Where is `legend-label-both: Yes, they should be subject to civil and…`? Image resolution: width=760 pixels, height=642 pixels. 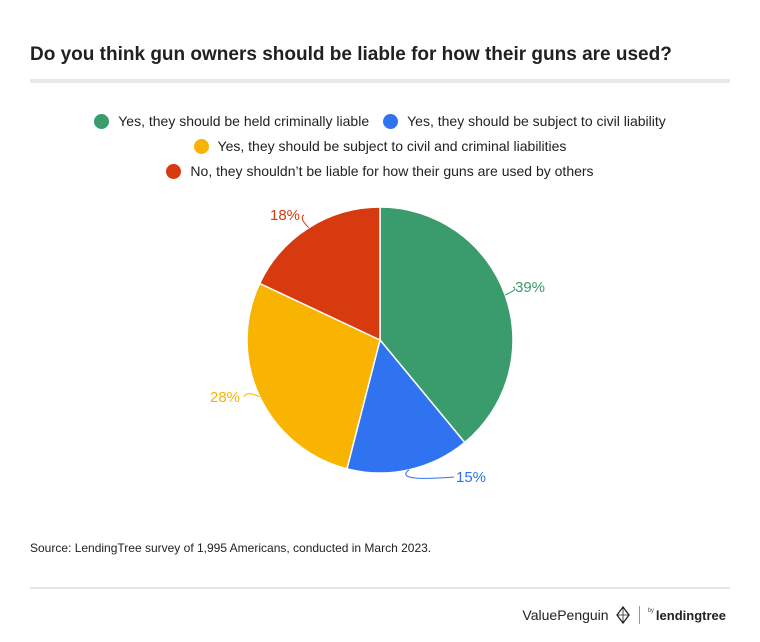
legend-label-both: Yes, they should be subject to civil and… is located at coordinates (392, 146).